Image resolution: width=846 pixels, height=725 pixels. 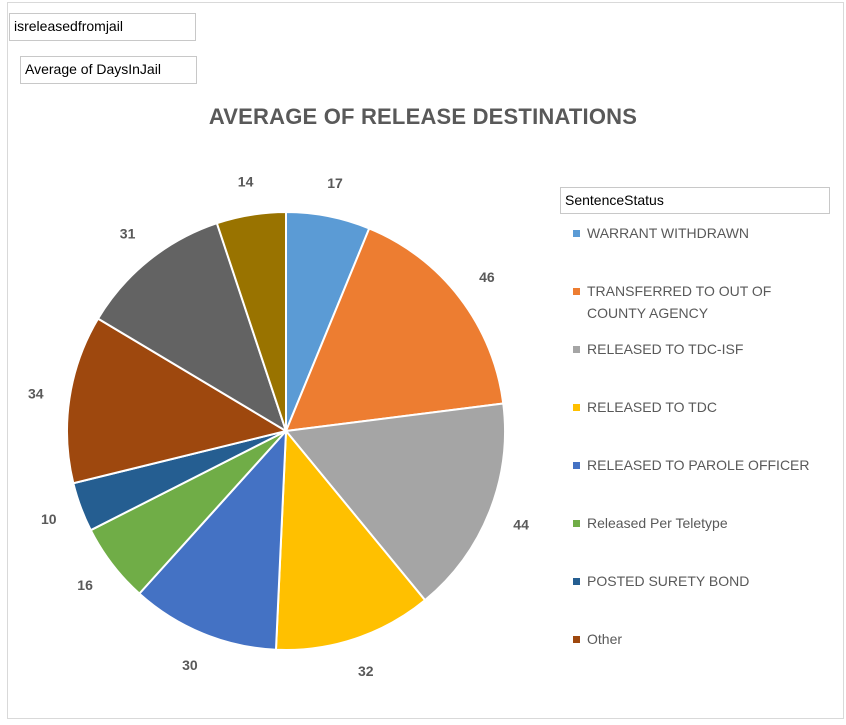 What do you see at coordinates (487, 277) in the screenshot?
I see `data-label-1: 46` at bounding box center [487, 277].